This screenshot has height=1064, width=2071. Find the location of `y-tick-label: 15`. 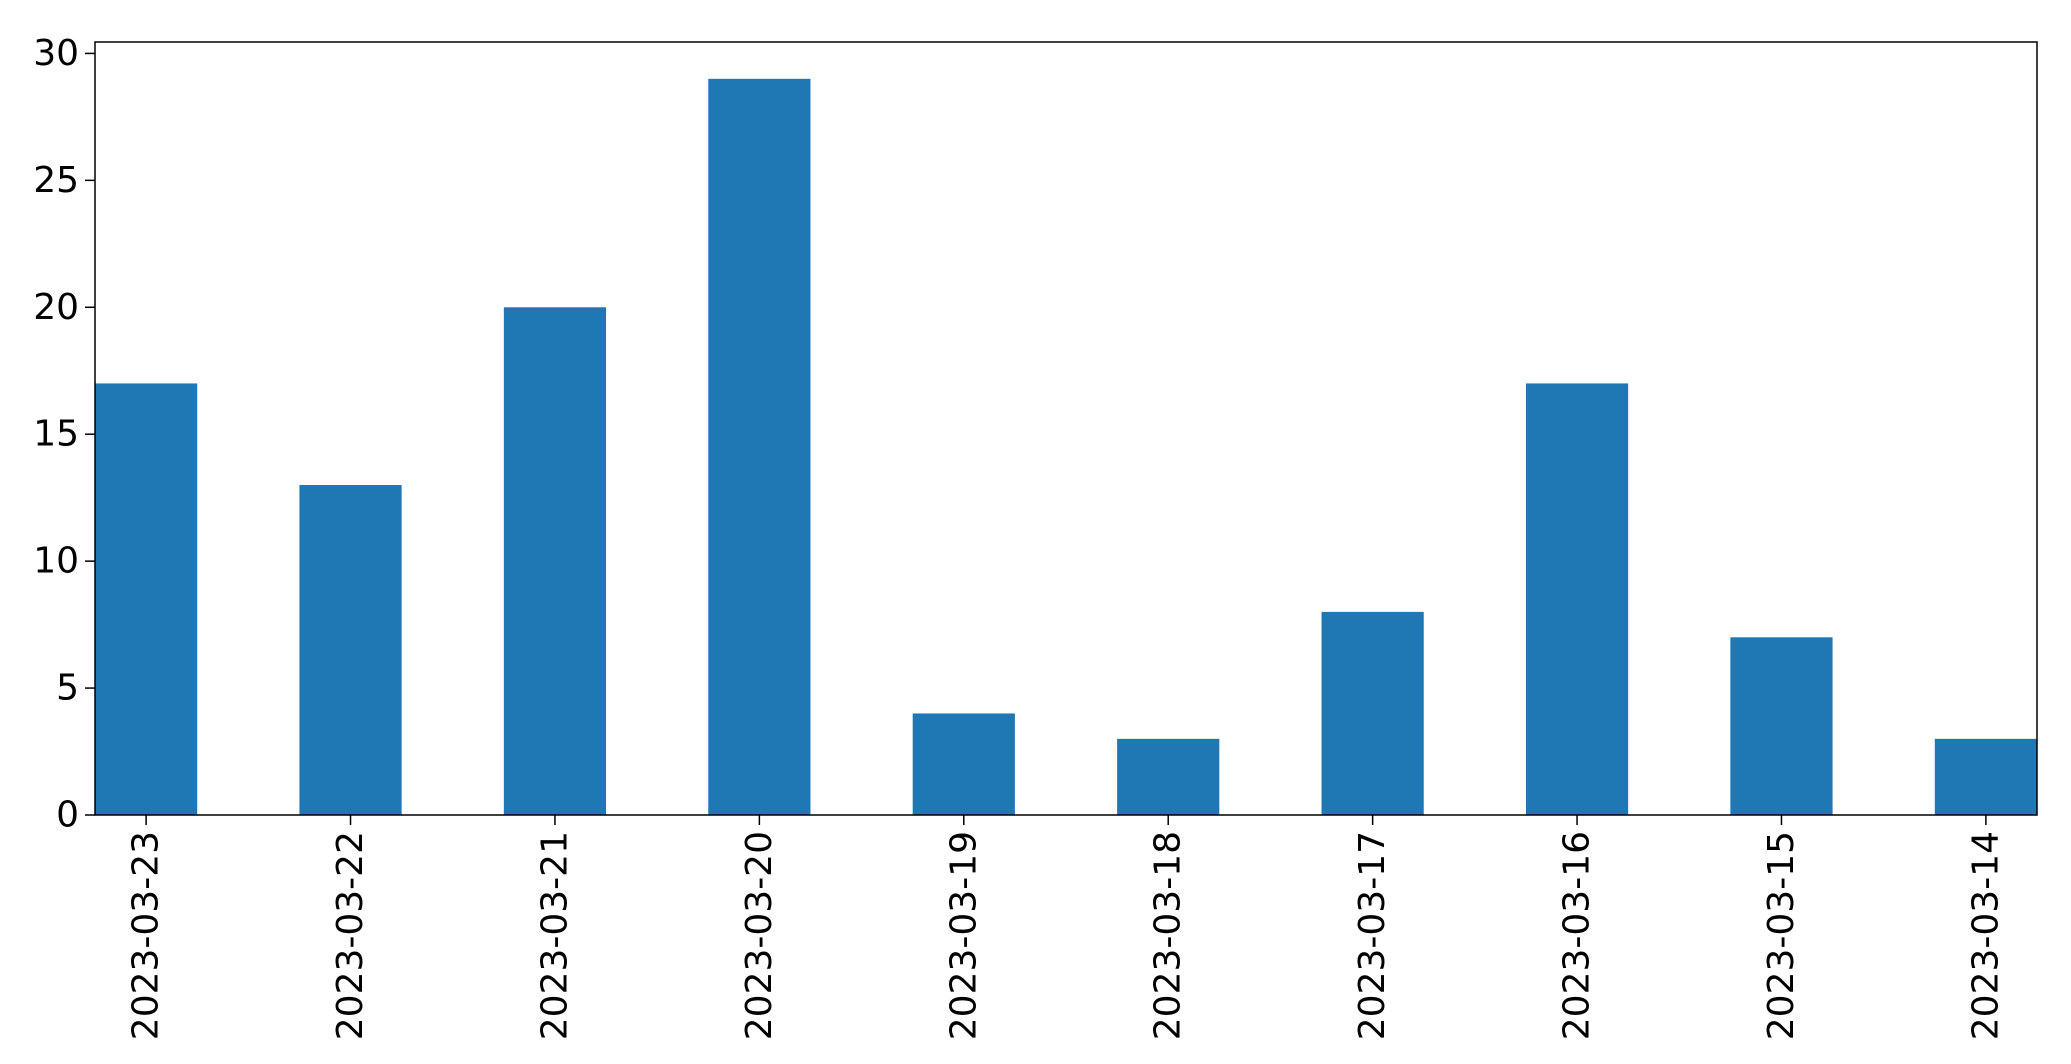

y-tick-label: 15 is located at coordinates (56, 434).